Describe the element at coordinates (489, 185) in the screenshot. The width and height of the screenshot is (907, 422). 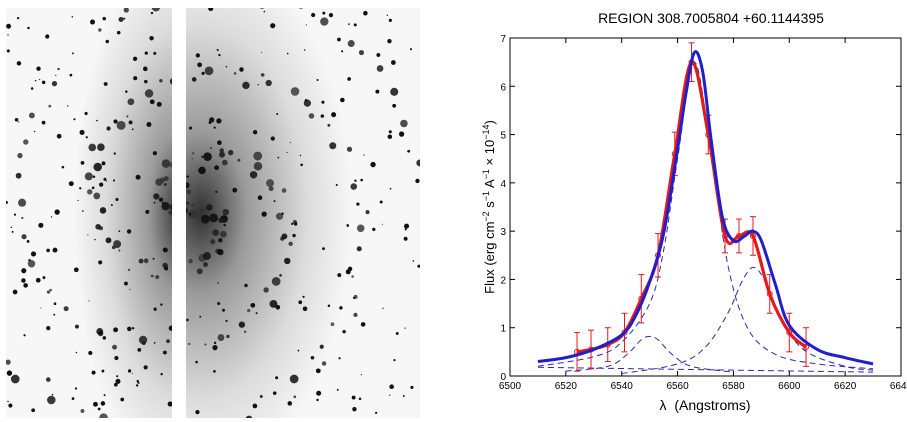
I see `y-axis-label-c: A` at that location.